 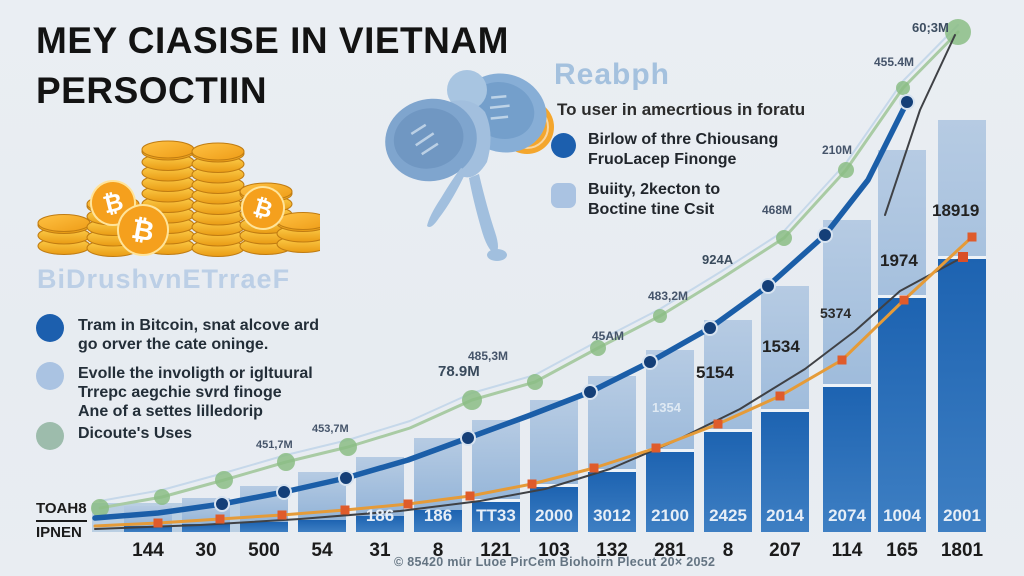 I want to click on chart-label: 5154, so click(x=715, y=372).